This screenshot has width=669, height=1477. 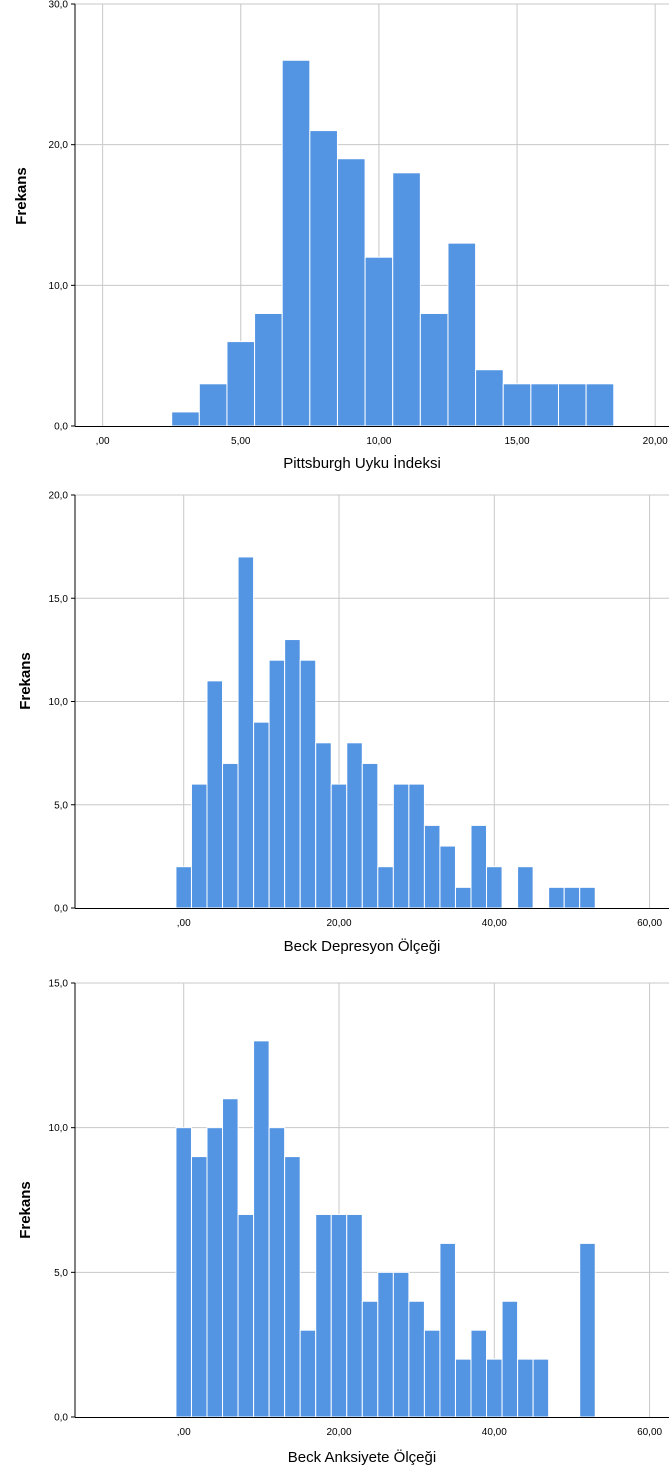 I want to click on x-tick-label: 15,00, so click(x=517, y=441).